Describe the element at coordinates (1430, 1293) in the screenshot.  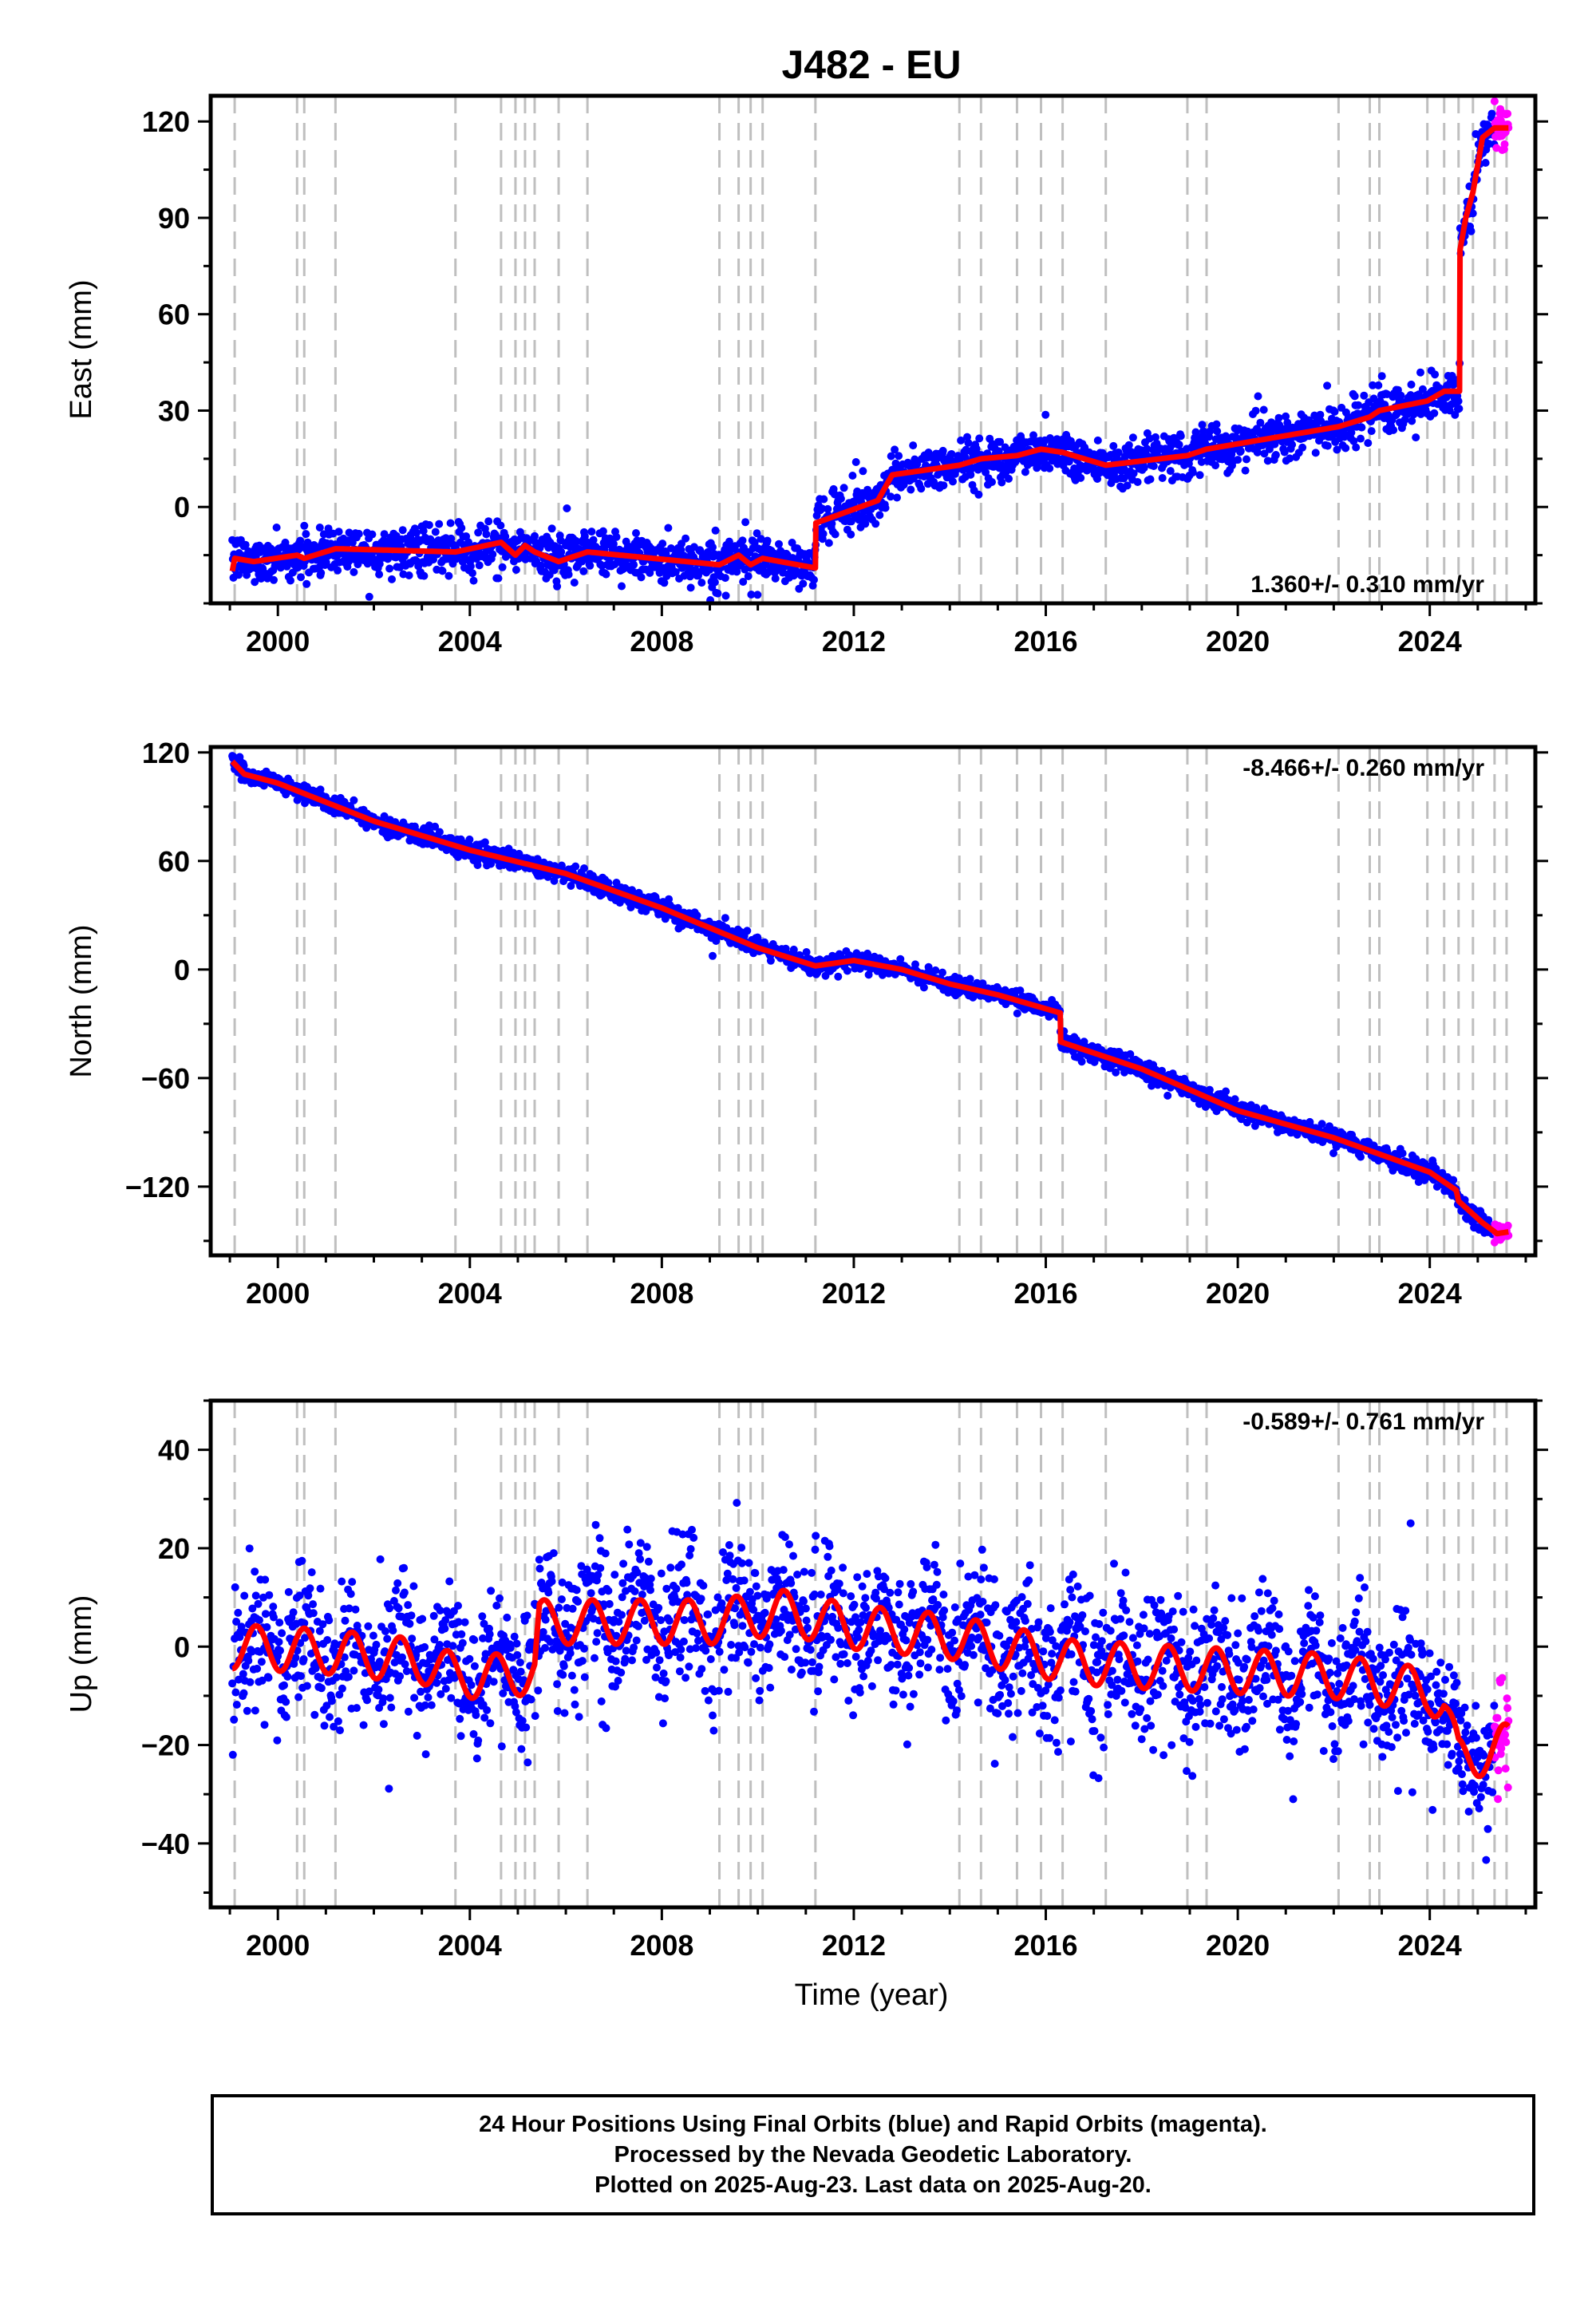
I see `north-x-tick-label: 2024` at that location.